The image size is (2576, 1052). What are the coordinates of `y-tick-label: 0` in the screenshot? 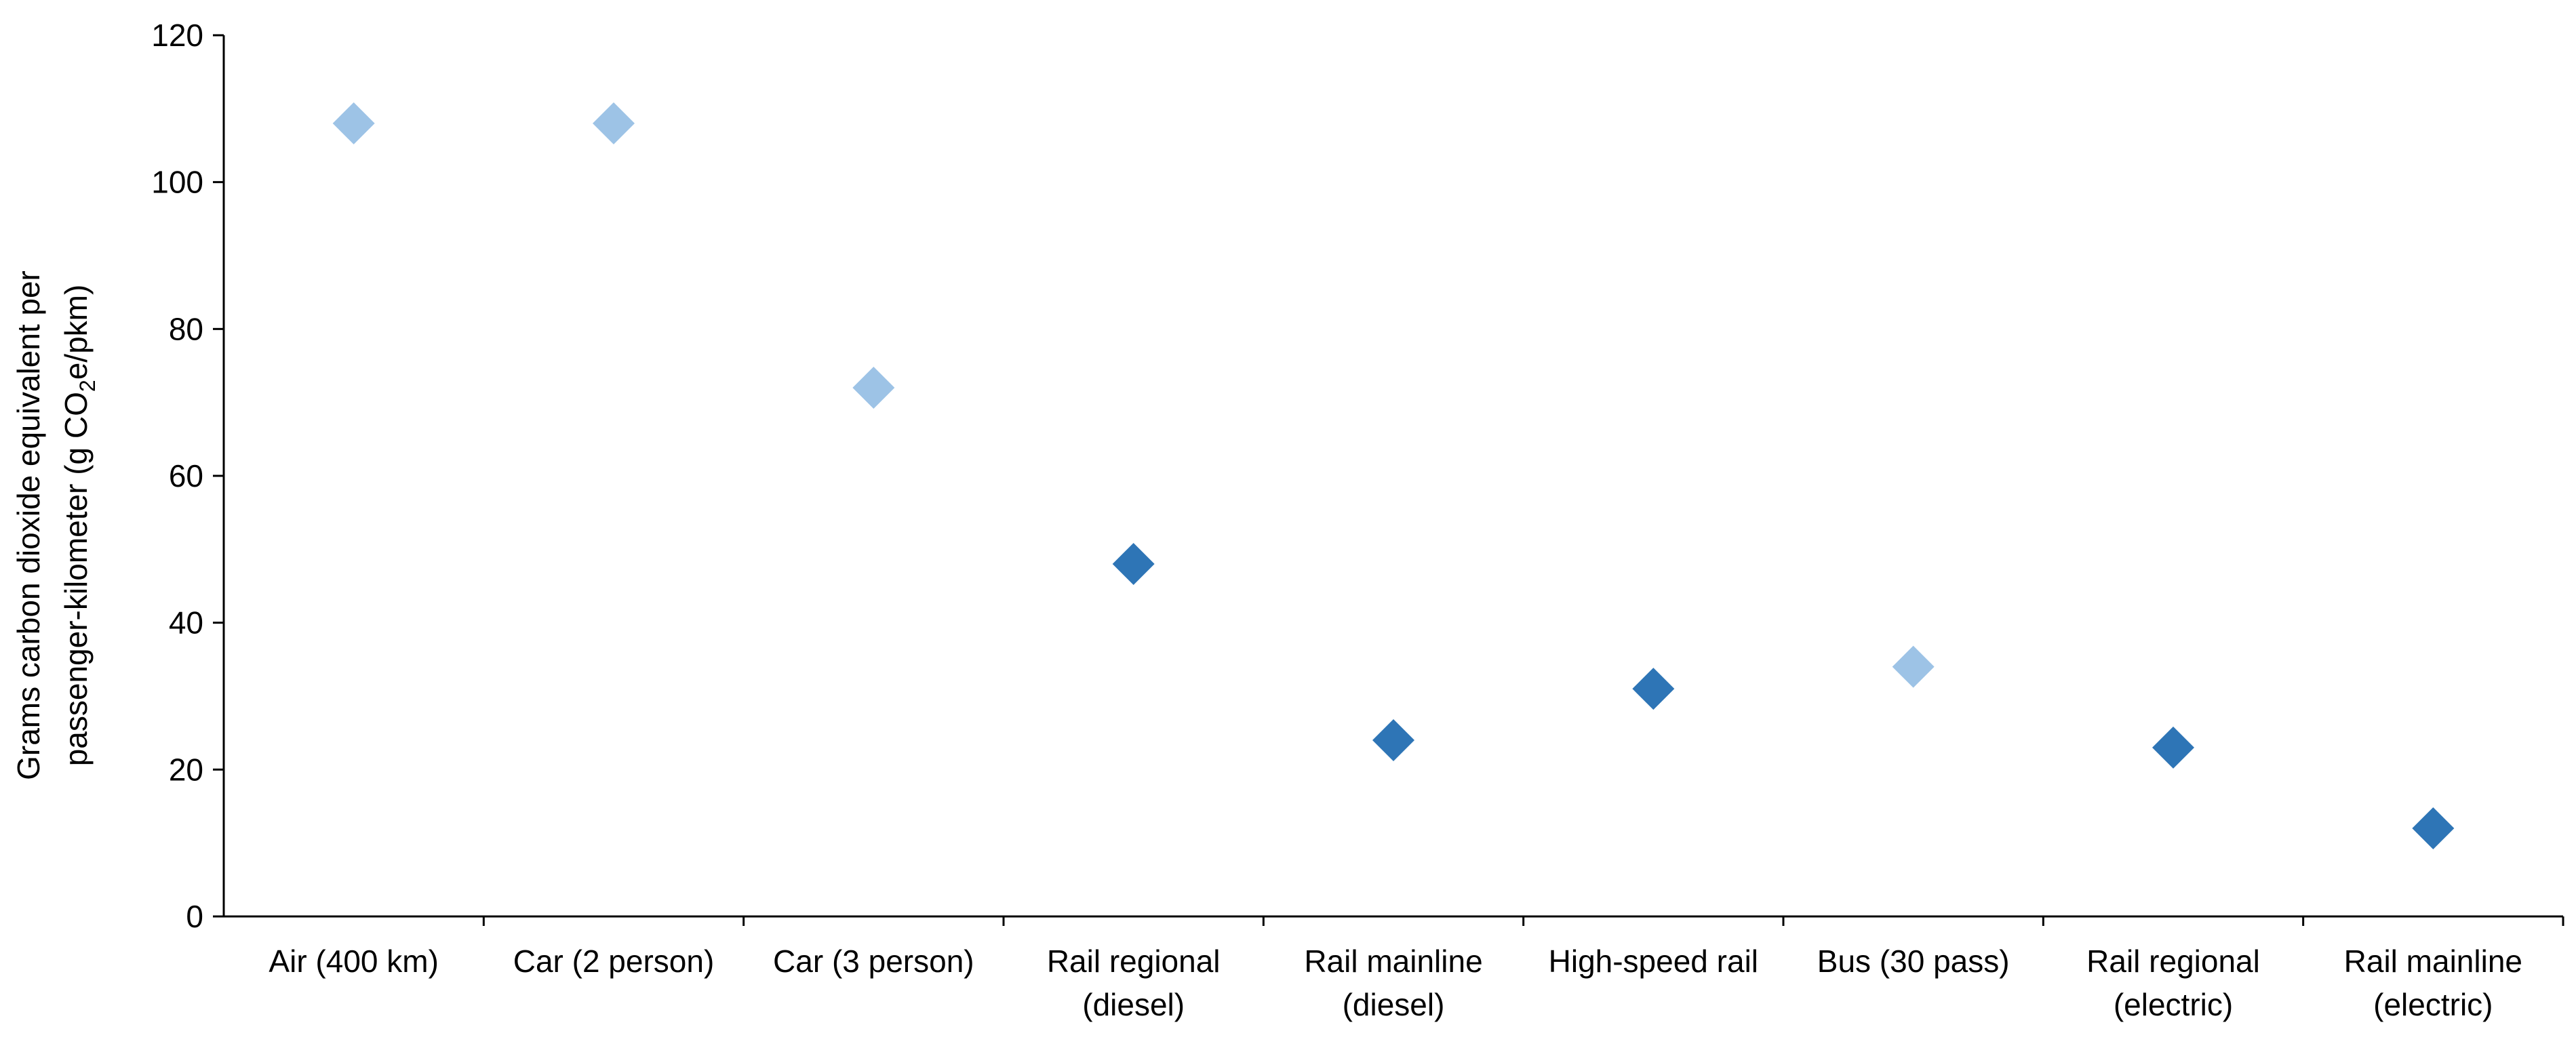 It's located at (194, 917).